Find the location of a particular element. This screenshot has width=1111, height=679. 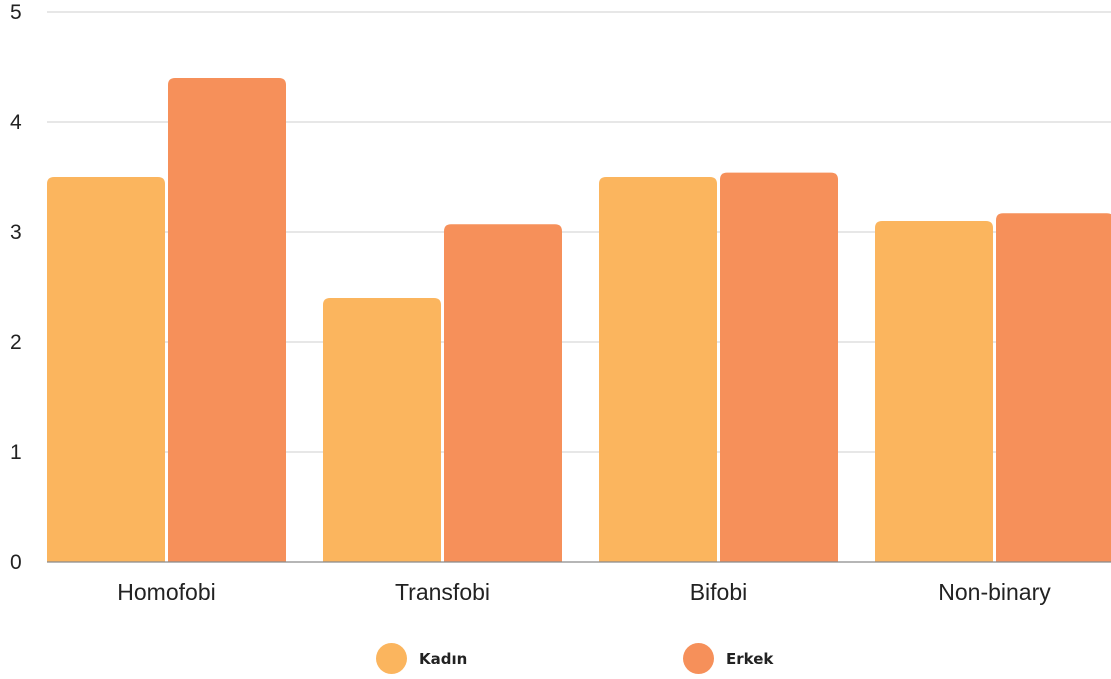

legend-swatch-erkek is located at coordinates (698, 658).